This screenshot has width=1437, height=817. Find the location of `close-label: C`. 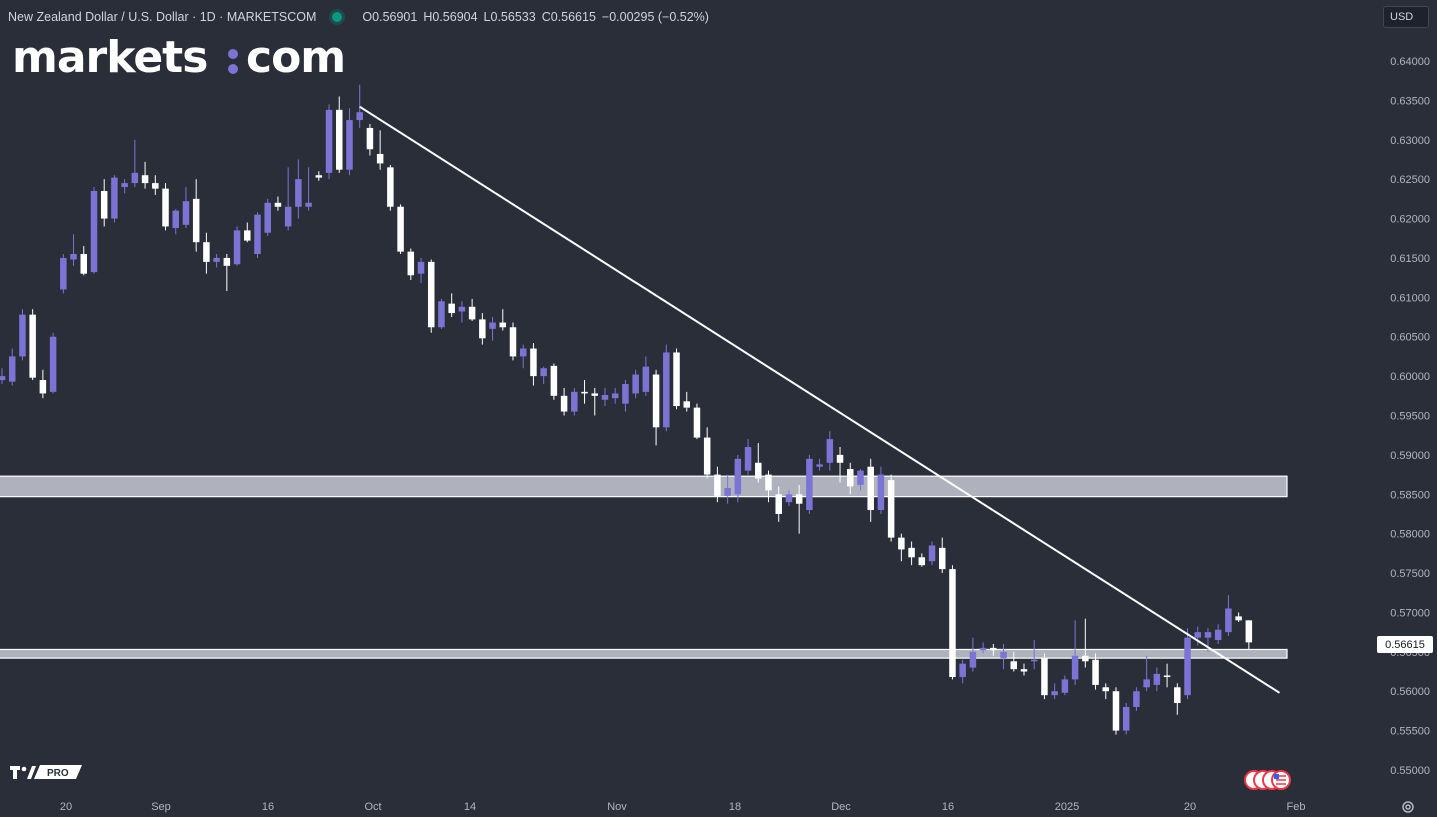

close-label: C is located at coordinates (546, 17).